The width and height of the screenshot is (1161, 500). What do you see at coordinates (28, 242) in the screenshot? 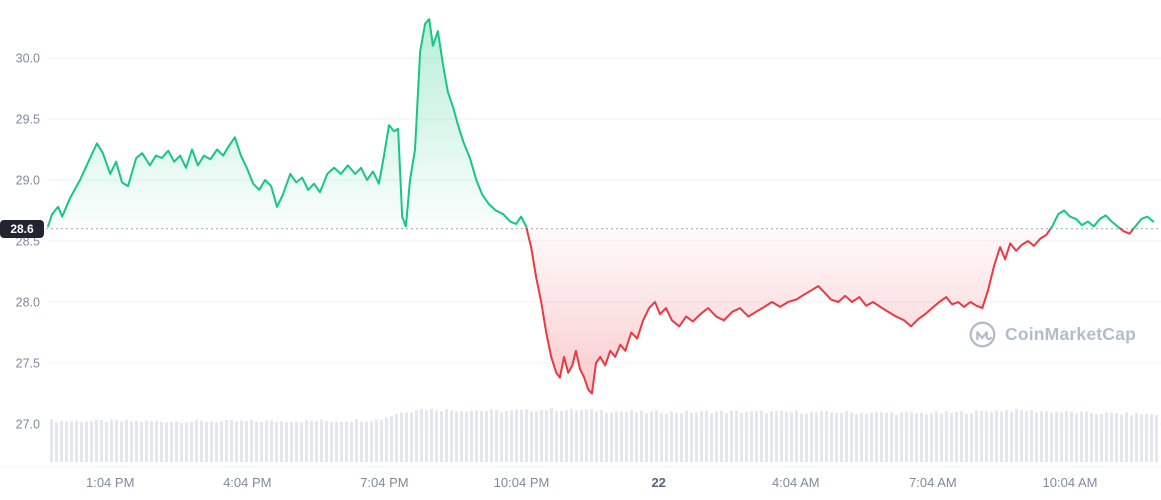
I see `y-axis-label: 28.5` at bounding box center [28, 242].